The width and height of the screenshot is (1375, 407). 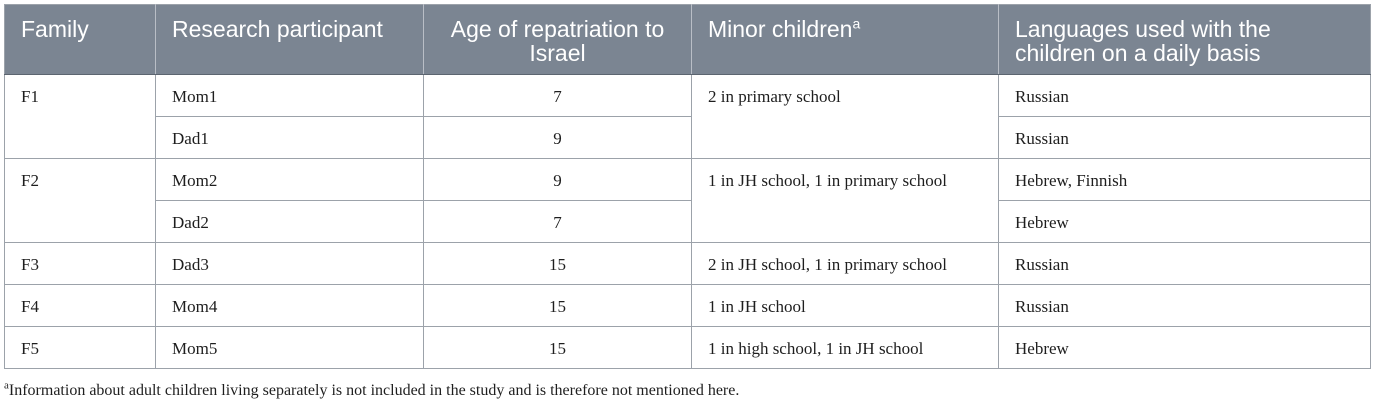 I want to click on family-cell: F1, so click(x=80, y=116).